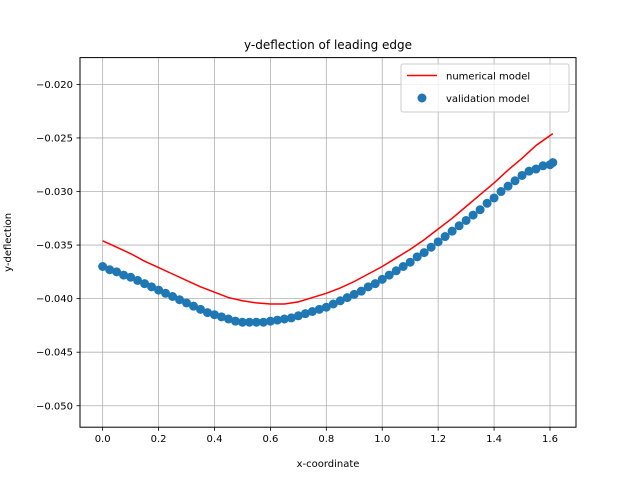 The height and width of the screenshot is (480, 640). Describe the element at coordinates (328, 45) in the screenshot. I see `chart-title: y-deflection of leading edge` at that location.